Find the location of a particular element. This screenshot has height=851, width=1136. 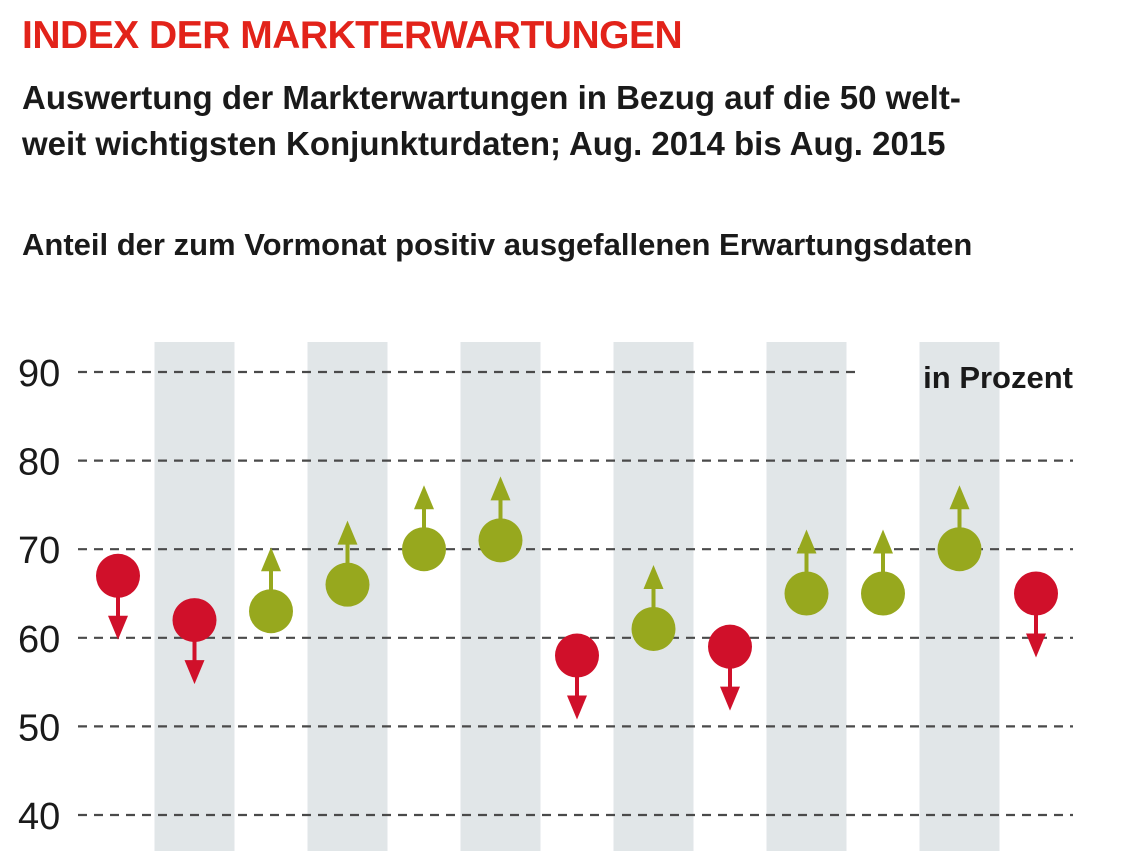

y-tick-label: 50 is located at coordinates (39, 728).